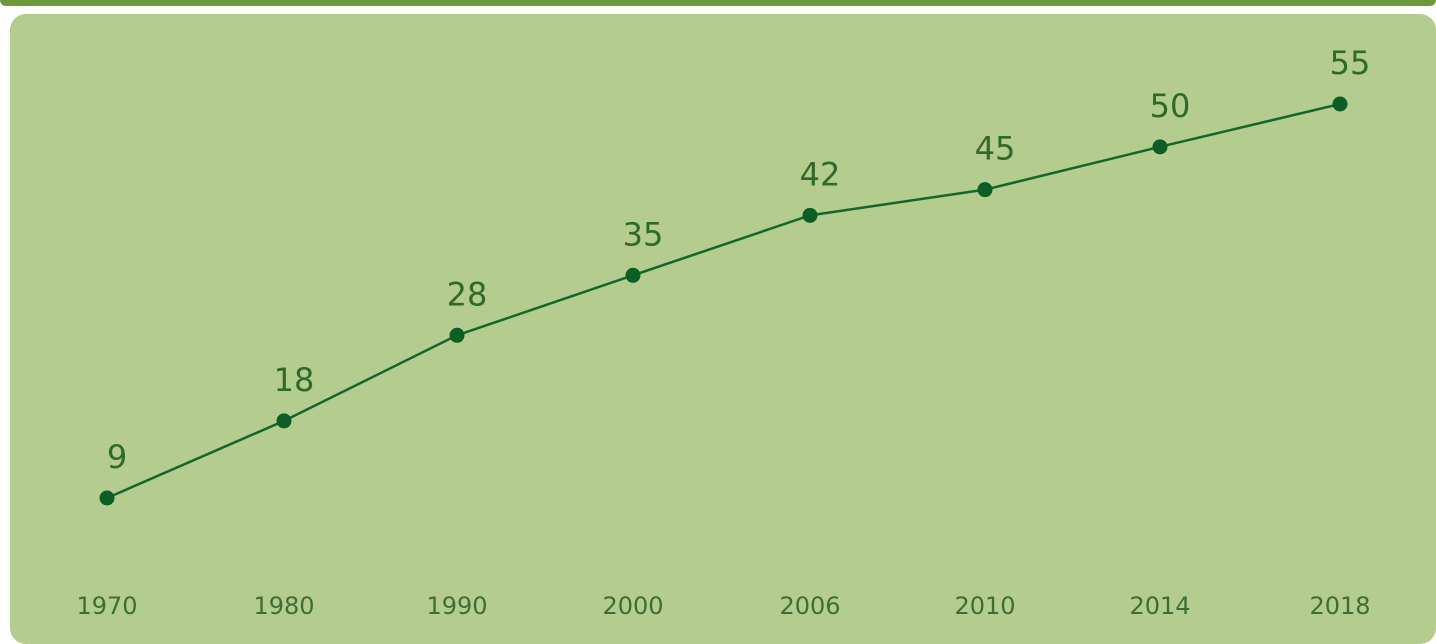 This screenshot has height=644, width=1436. Describe the element at coordinates (723, 606) in the screenshot. I see `x-tick-labels-group: 1970 1980 1990 2000 2006 2010 2014 2018` at that location.